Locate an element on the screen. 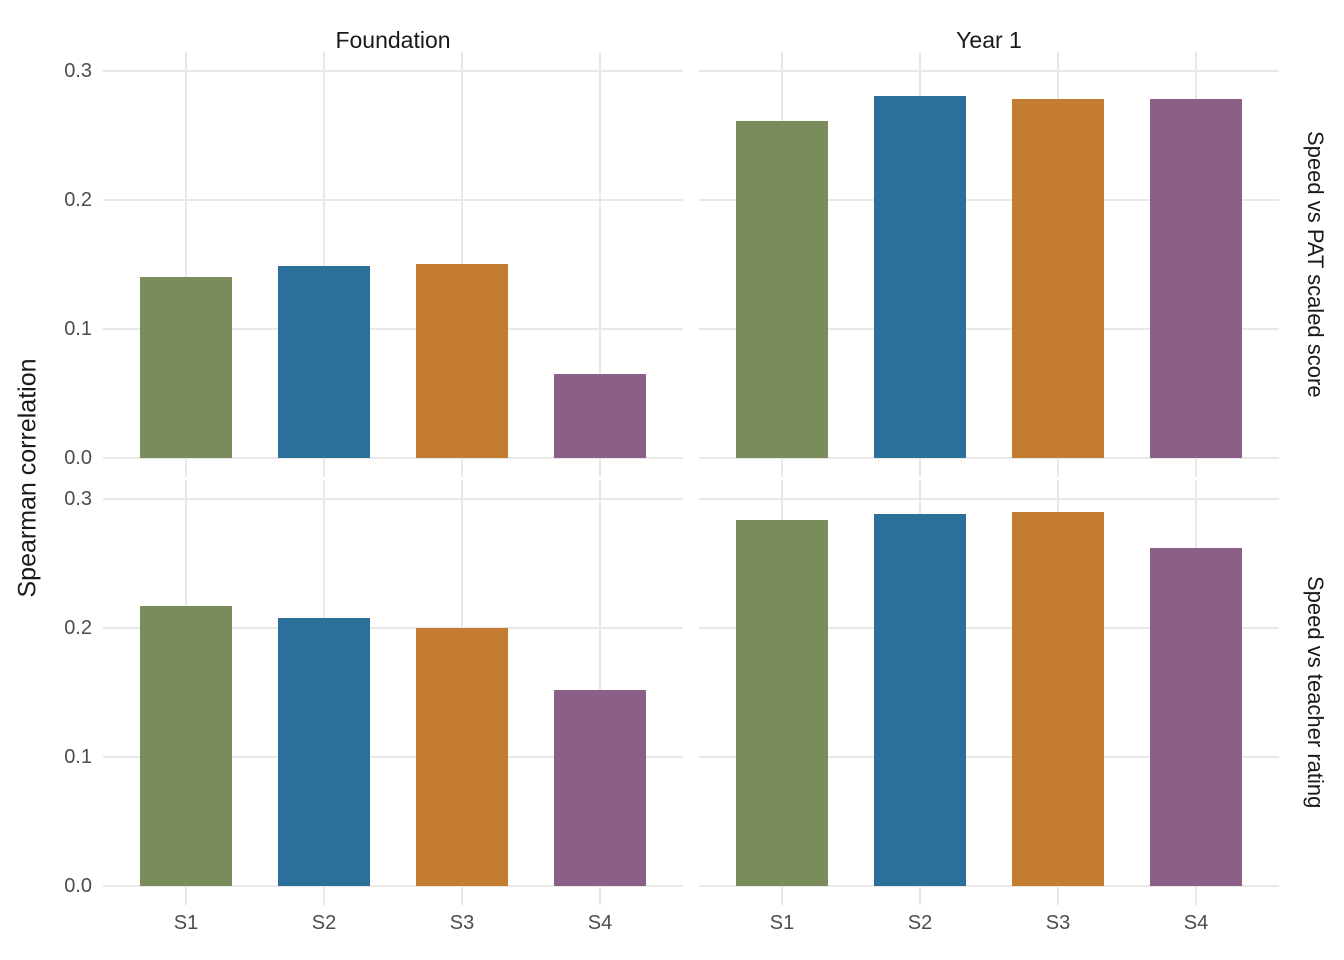 The height and width of the screenshot is (960, 1344). facet-column-label: Year 1 is located at coordinates (989, 40).